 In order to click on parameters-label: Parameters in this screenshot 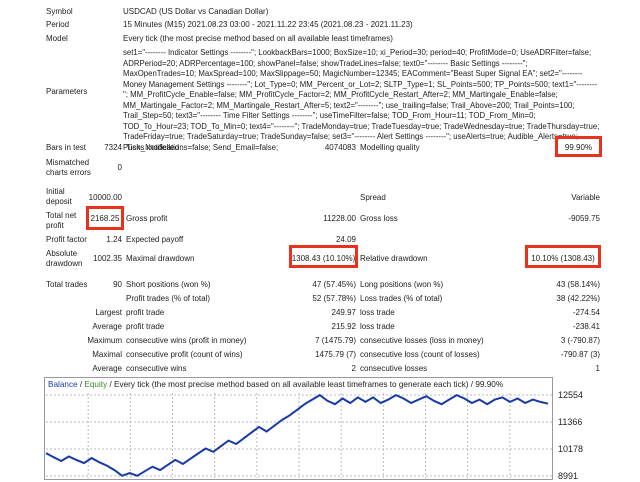, I will do `click(67, 91)`.